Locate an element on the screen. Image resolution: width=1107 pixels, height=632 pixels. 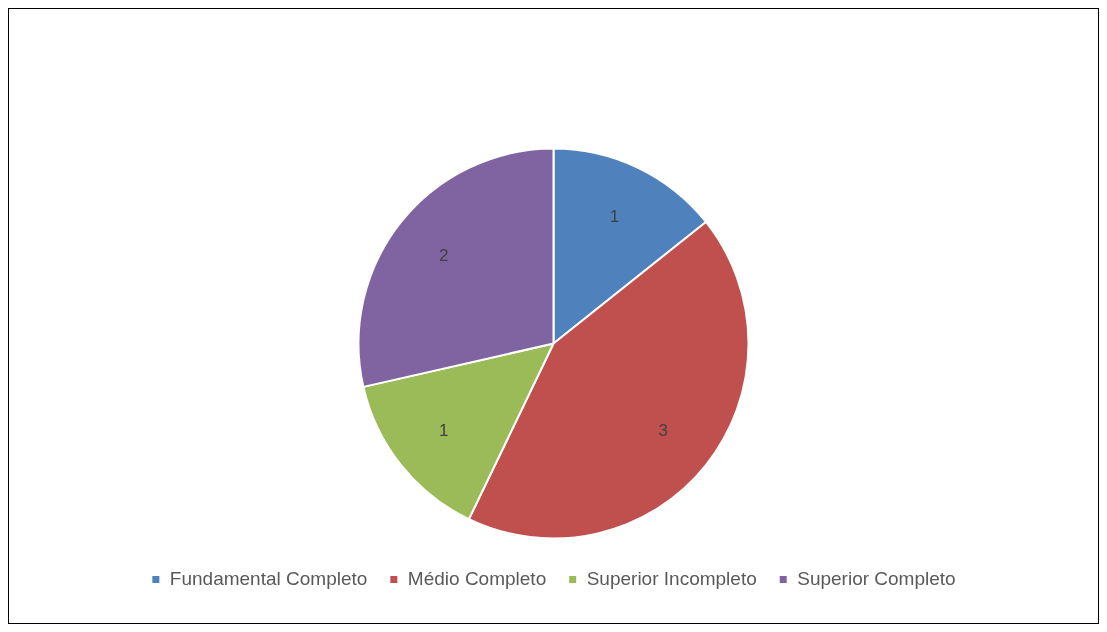
data-label: 3 is located at coordinates (663, 430).